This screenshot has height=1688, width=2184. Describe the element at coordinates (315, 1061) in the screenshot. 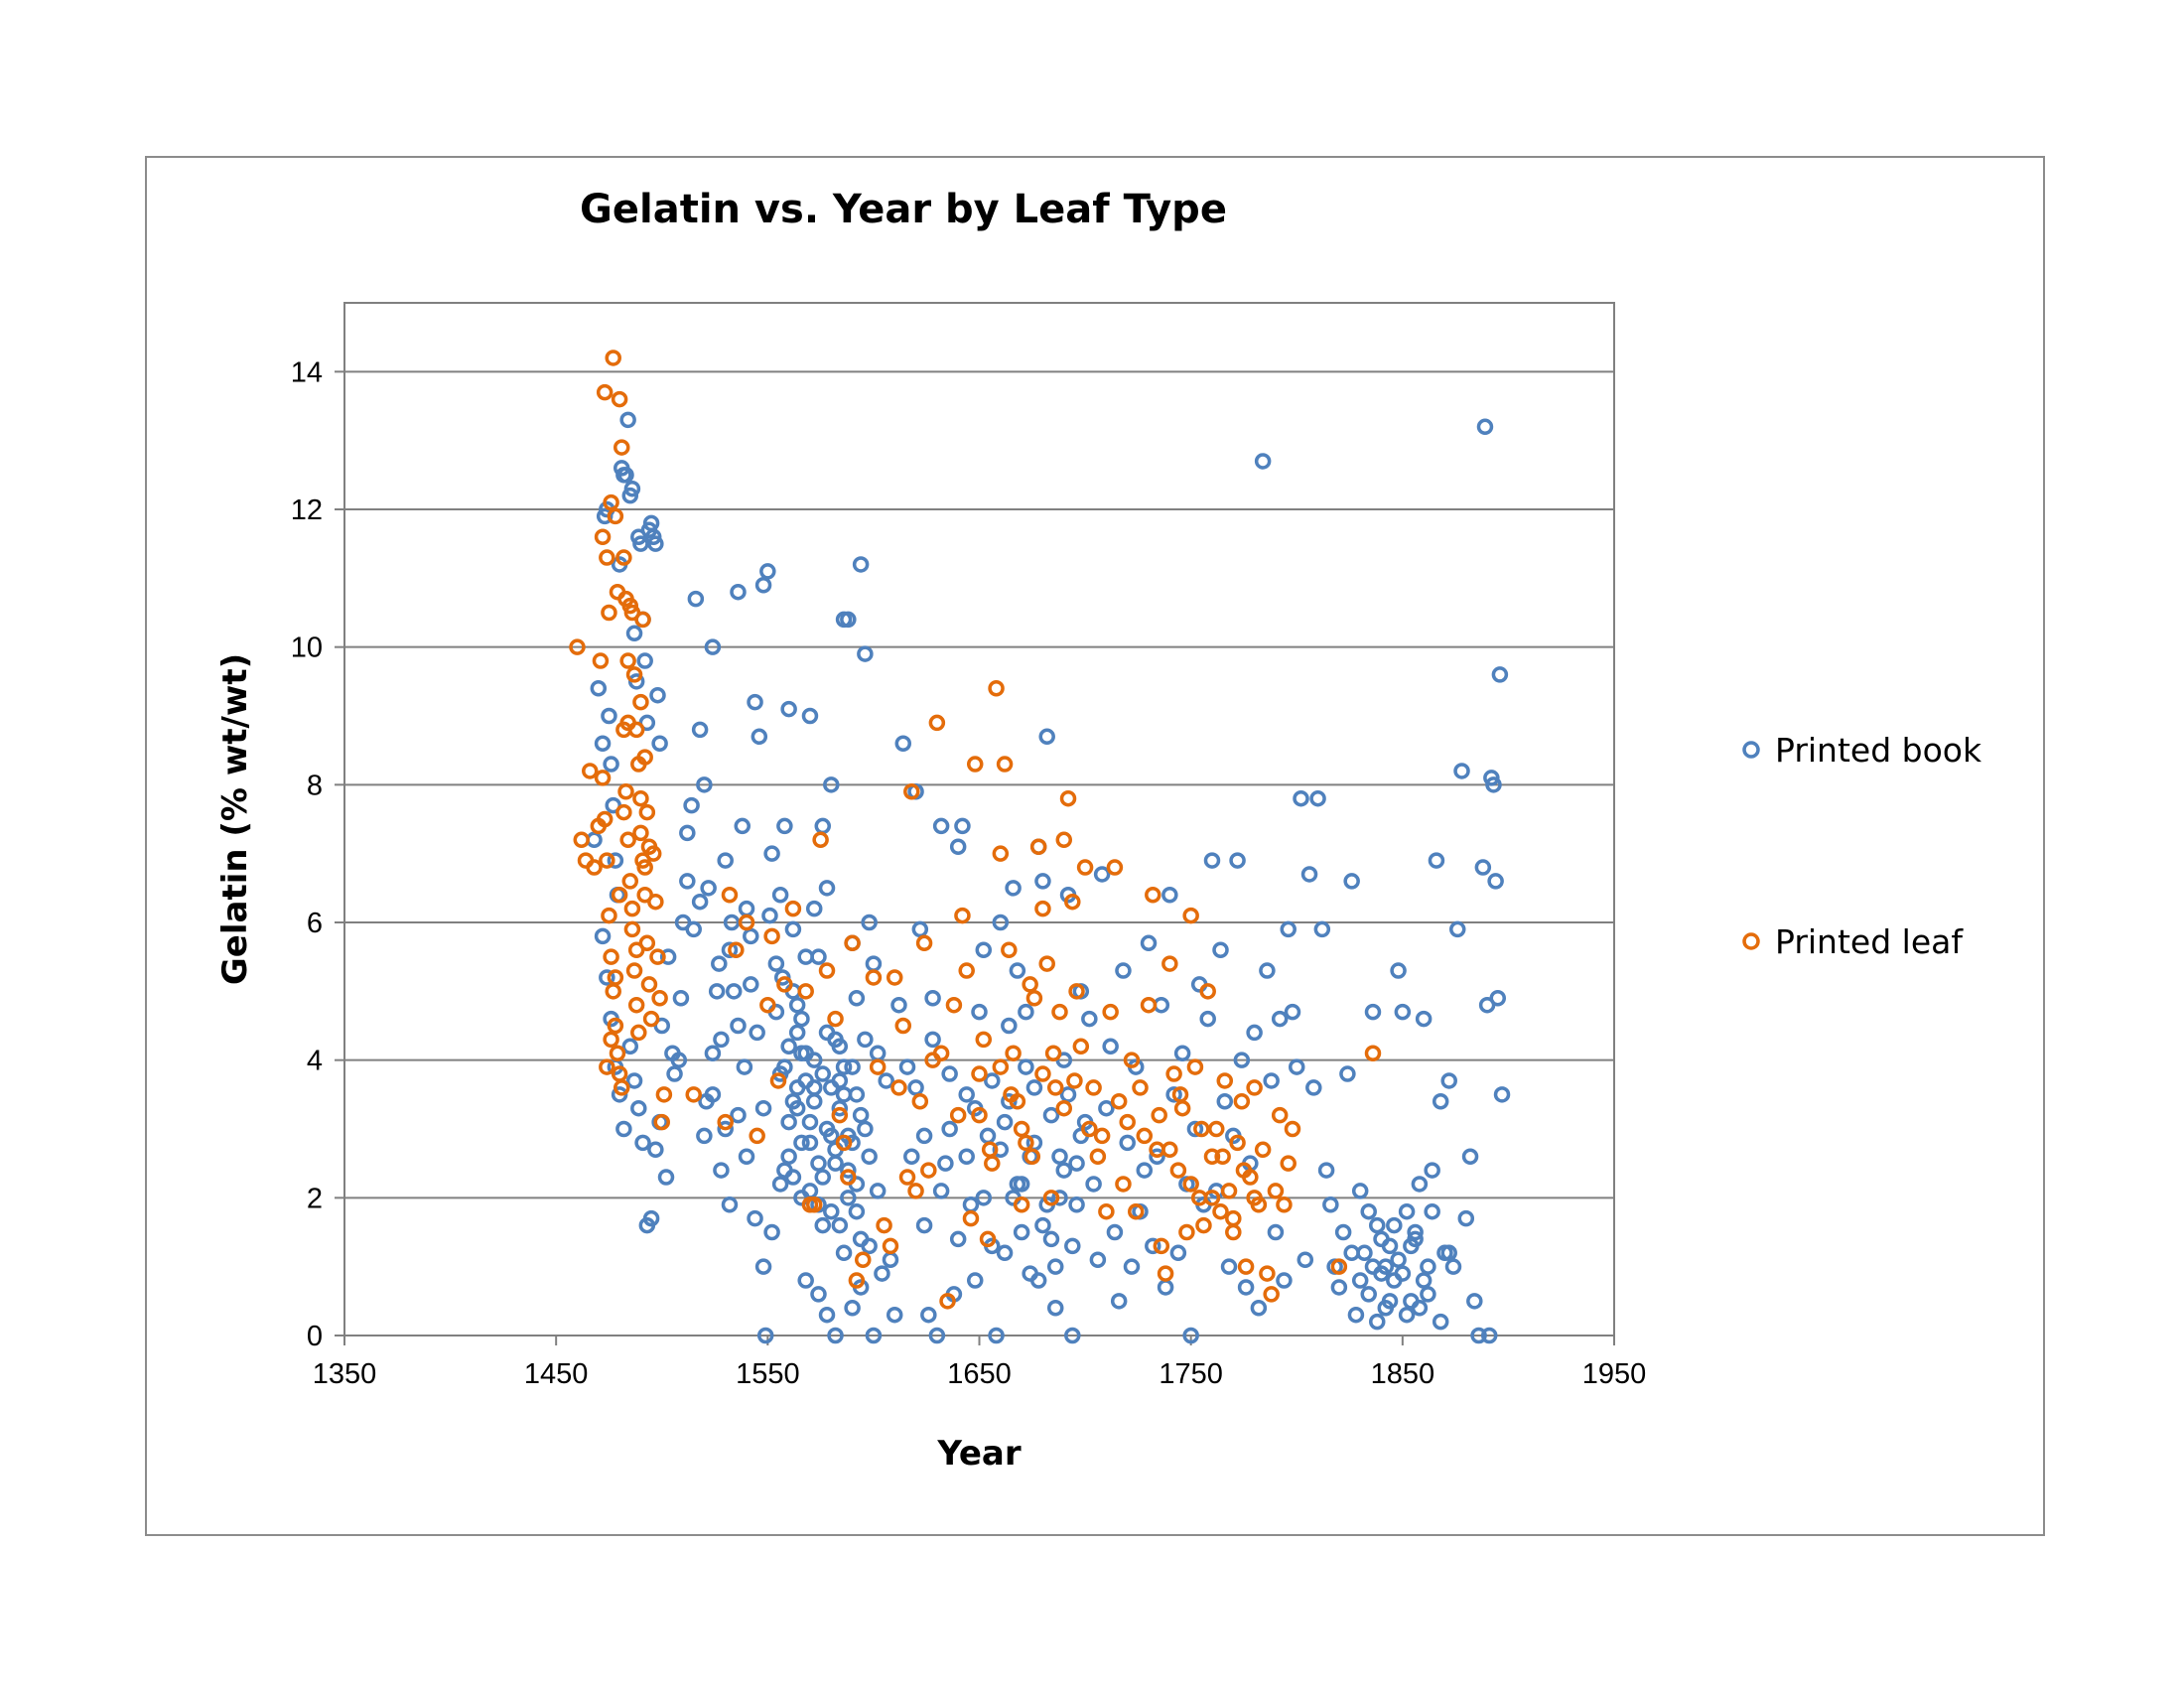

I see `y-tick-label: 4` at that location.